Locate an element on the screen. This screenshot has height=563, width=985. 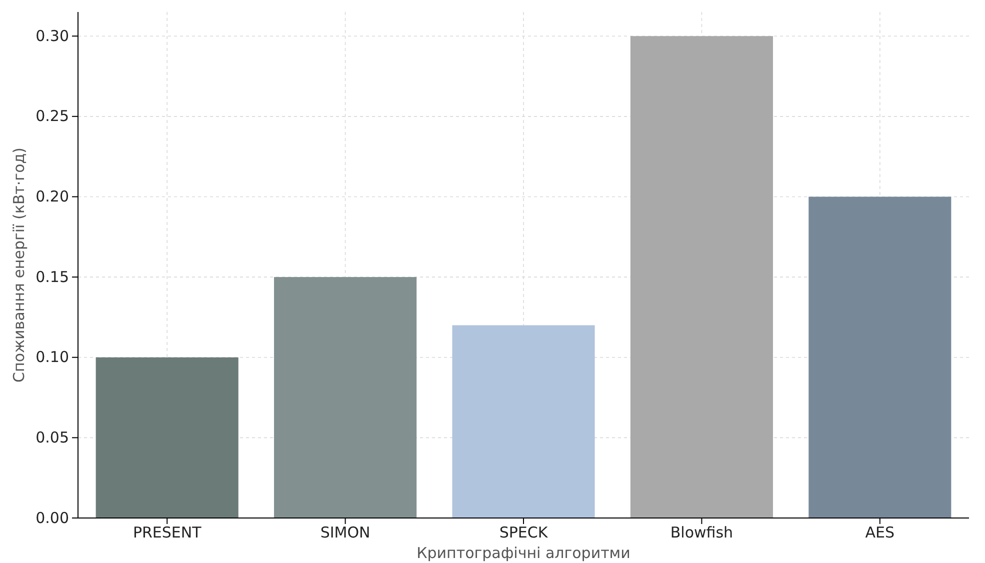
y-tick-label: 0.25 is located at coordinates (52, 116).